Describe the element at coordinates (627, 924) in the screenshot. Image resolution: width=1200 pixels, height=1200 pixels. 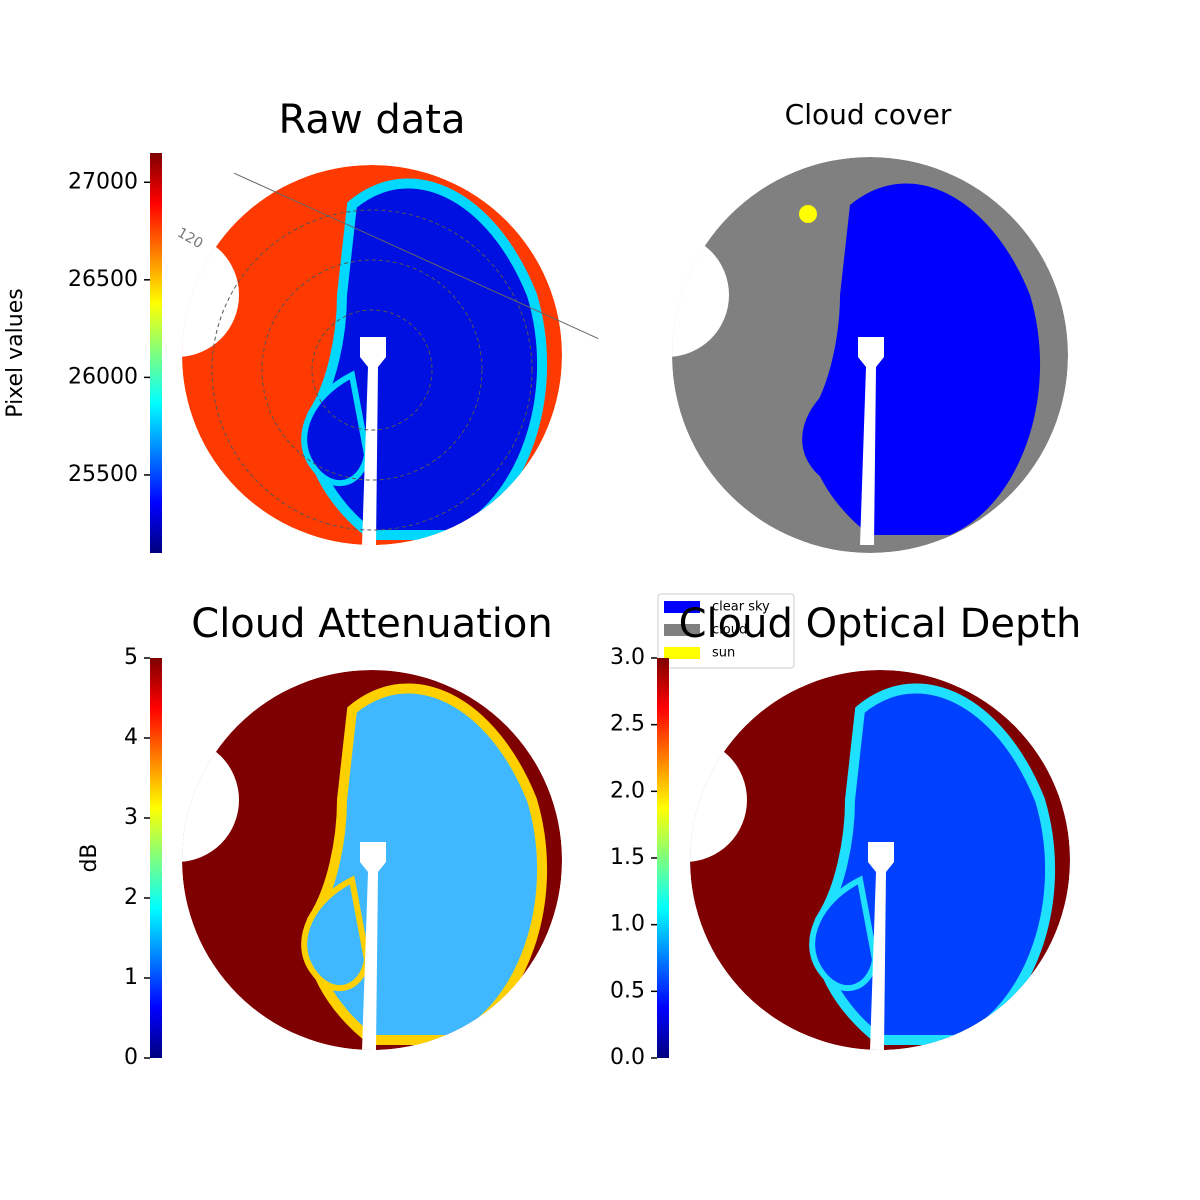
I see `colorbar-tick-label: 1.0` at that location.